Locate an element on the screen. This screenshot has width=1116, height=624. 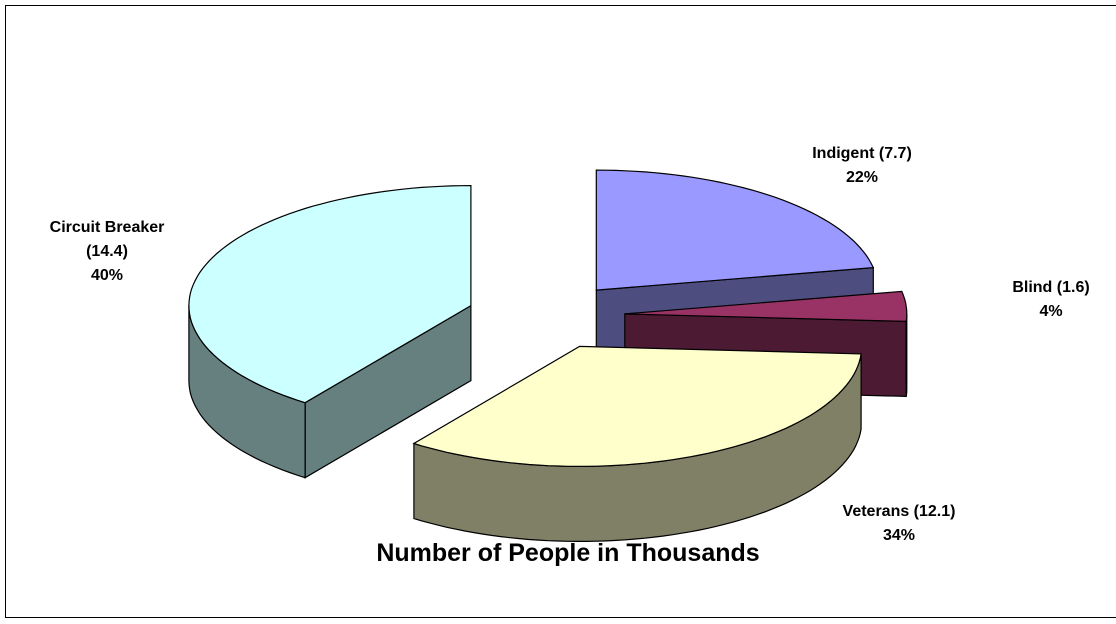
slice-label: Indigent (7.7) 22% is located at coordinates (862, 166).